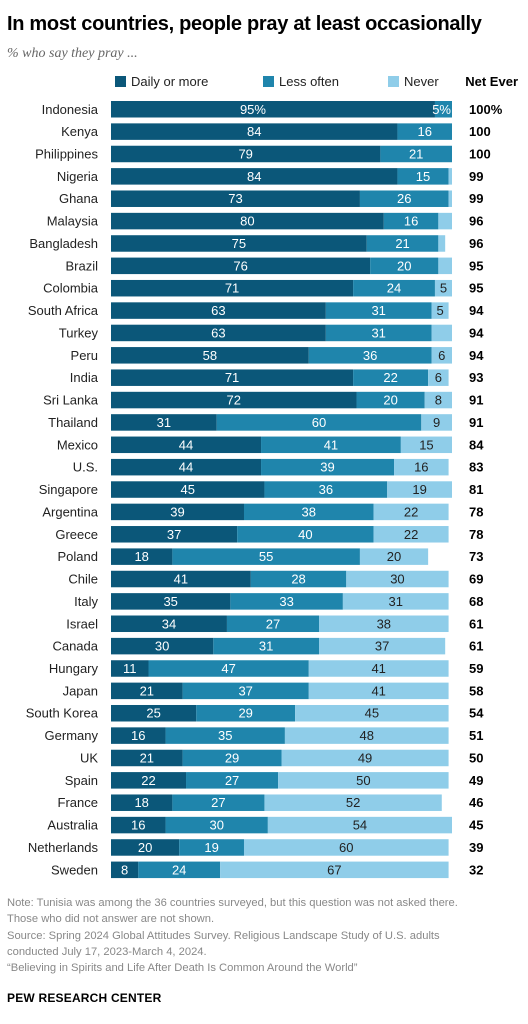 The height and width of the screenshot is (1024, 528). Describe the element at coordinates (84, 998) in the screenshot. I see `pew-research-logo: PEW RESEARCH CENTER` at that location.